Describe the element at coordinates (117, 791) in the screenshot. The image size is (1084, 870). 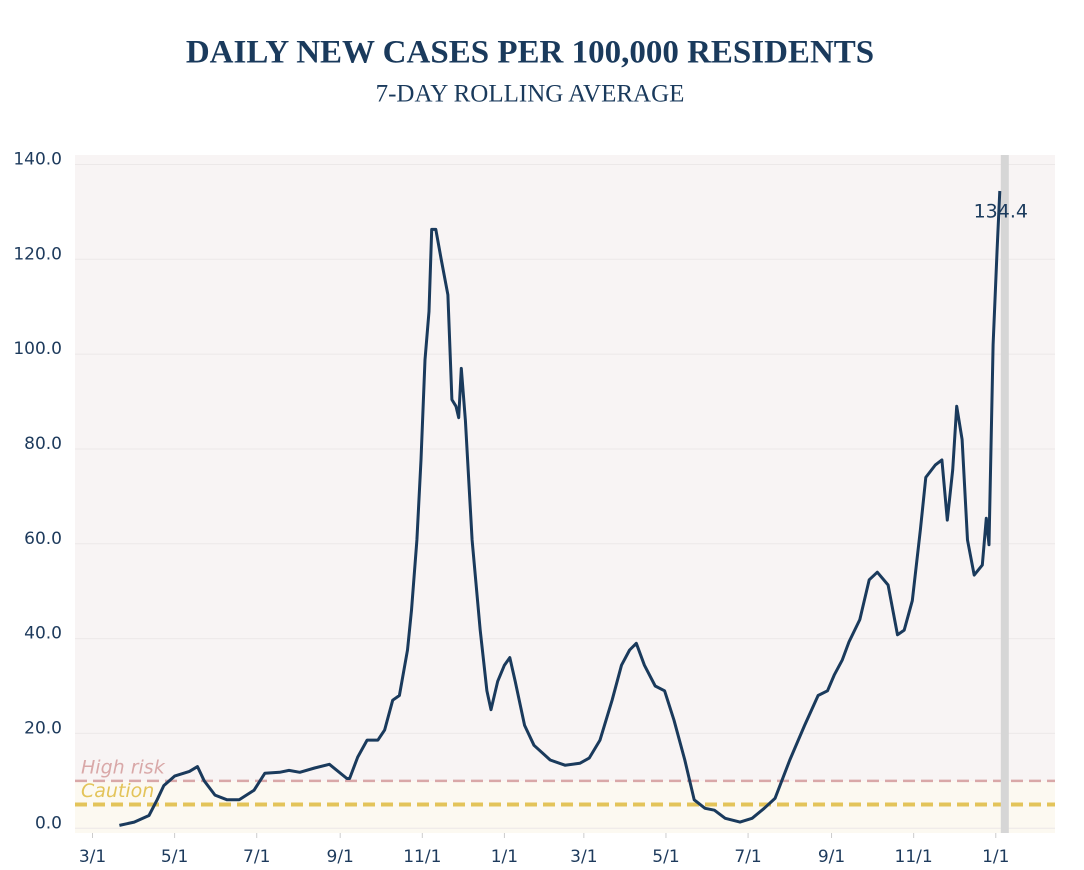
I see `threshold-label: Caution` at that location.